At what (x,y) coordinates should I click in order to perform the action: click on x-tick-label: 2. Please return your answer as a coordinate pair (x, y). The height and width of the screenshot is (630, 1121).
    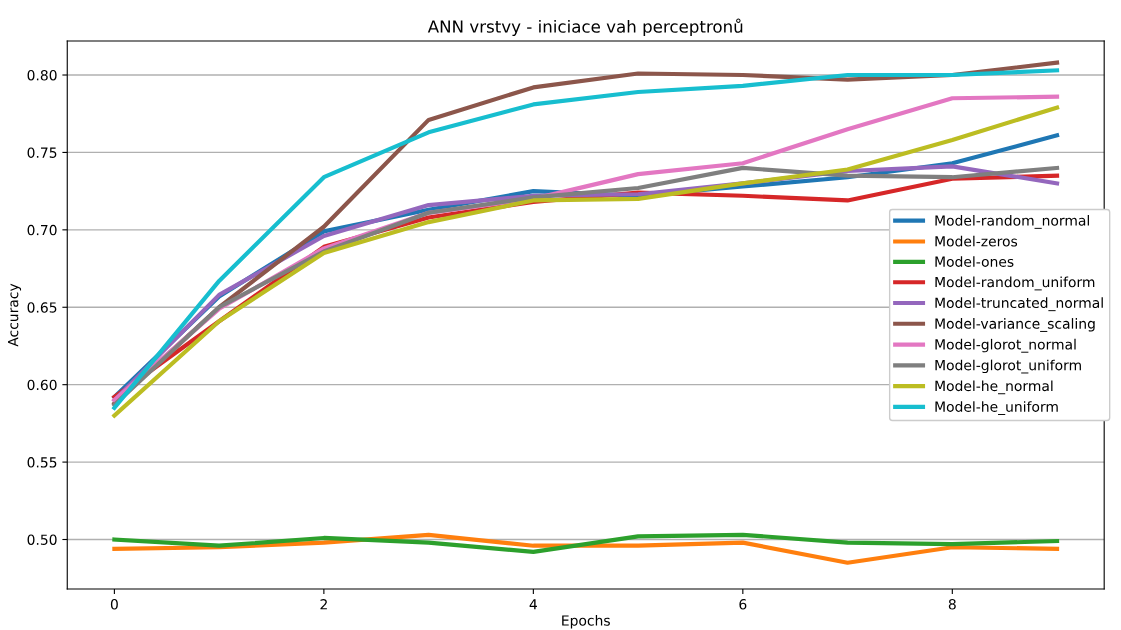
    Looking at the image, I should click on (323, 604).